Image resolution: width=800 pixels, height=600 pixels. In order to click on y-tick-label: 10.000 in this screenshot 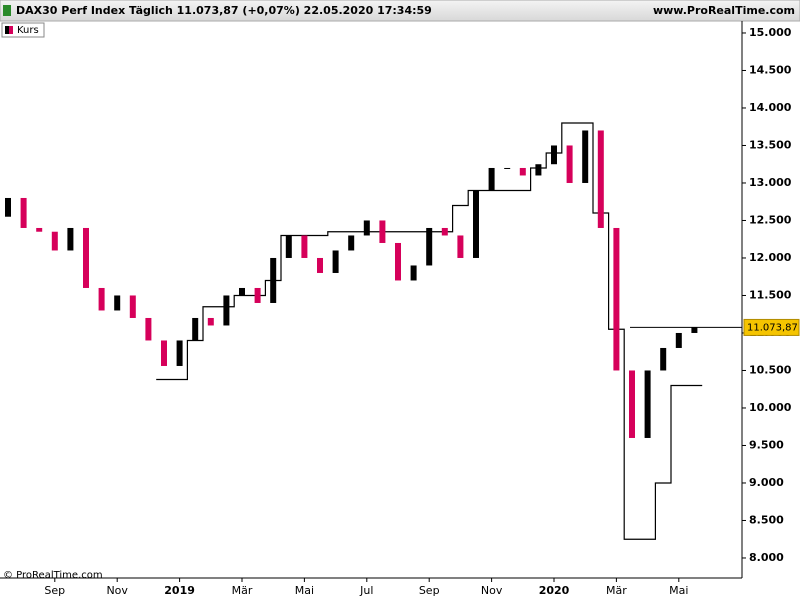, I will do `click(770, 407)`.